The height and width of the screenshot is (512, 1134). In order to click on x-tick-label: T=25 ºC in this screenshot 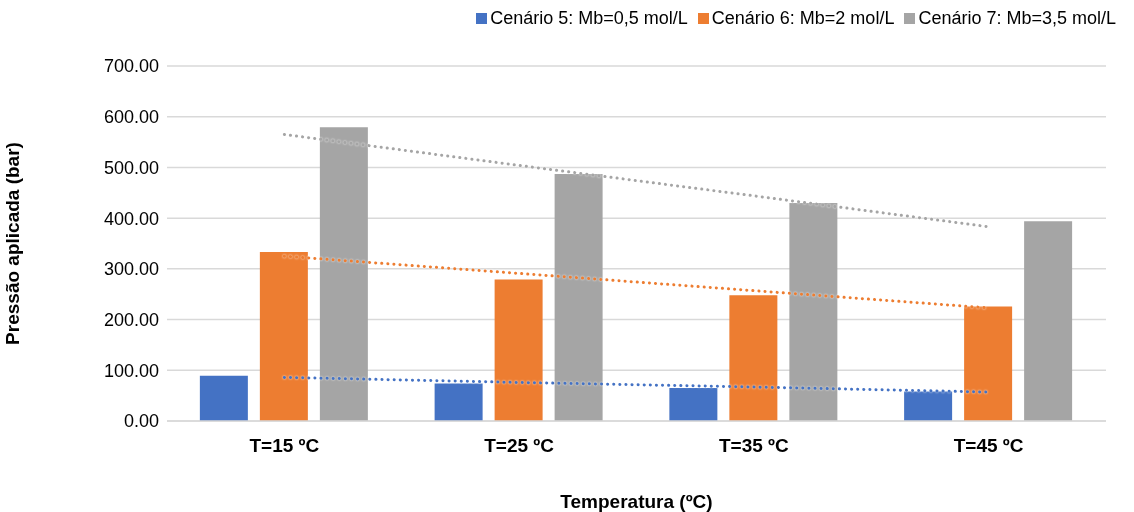, I will do `click(519, 446)`.